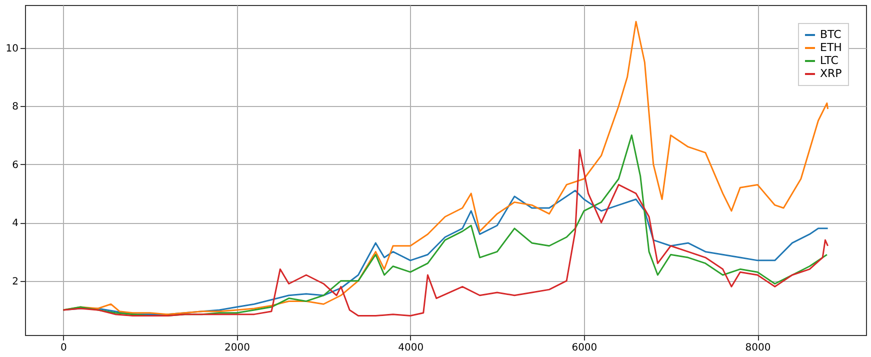 This screenshot has width=871, height=357. Describe the element at coordinates (237, 348) in the screenshot. I see `x-tick-label: 2000` at that location.